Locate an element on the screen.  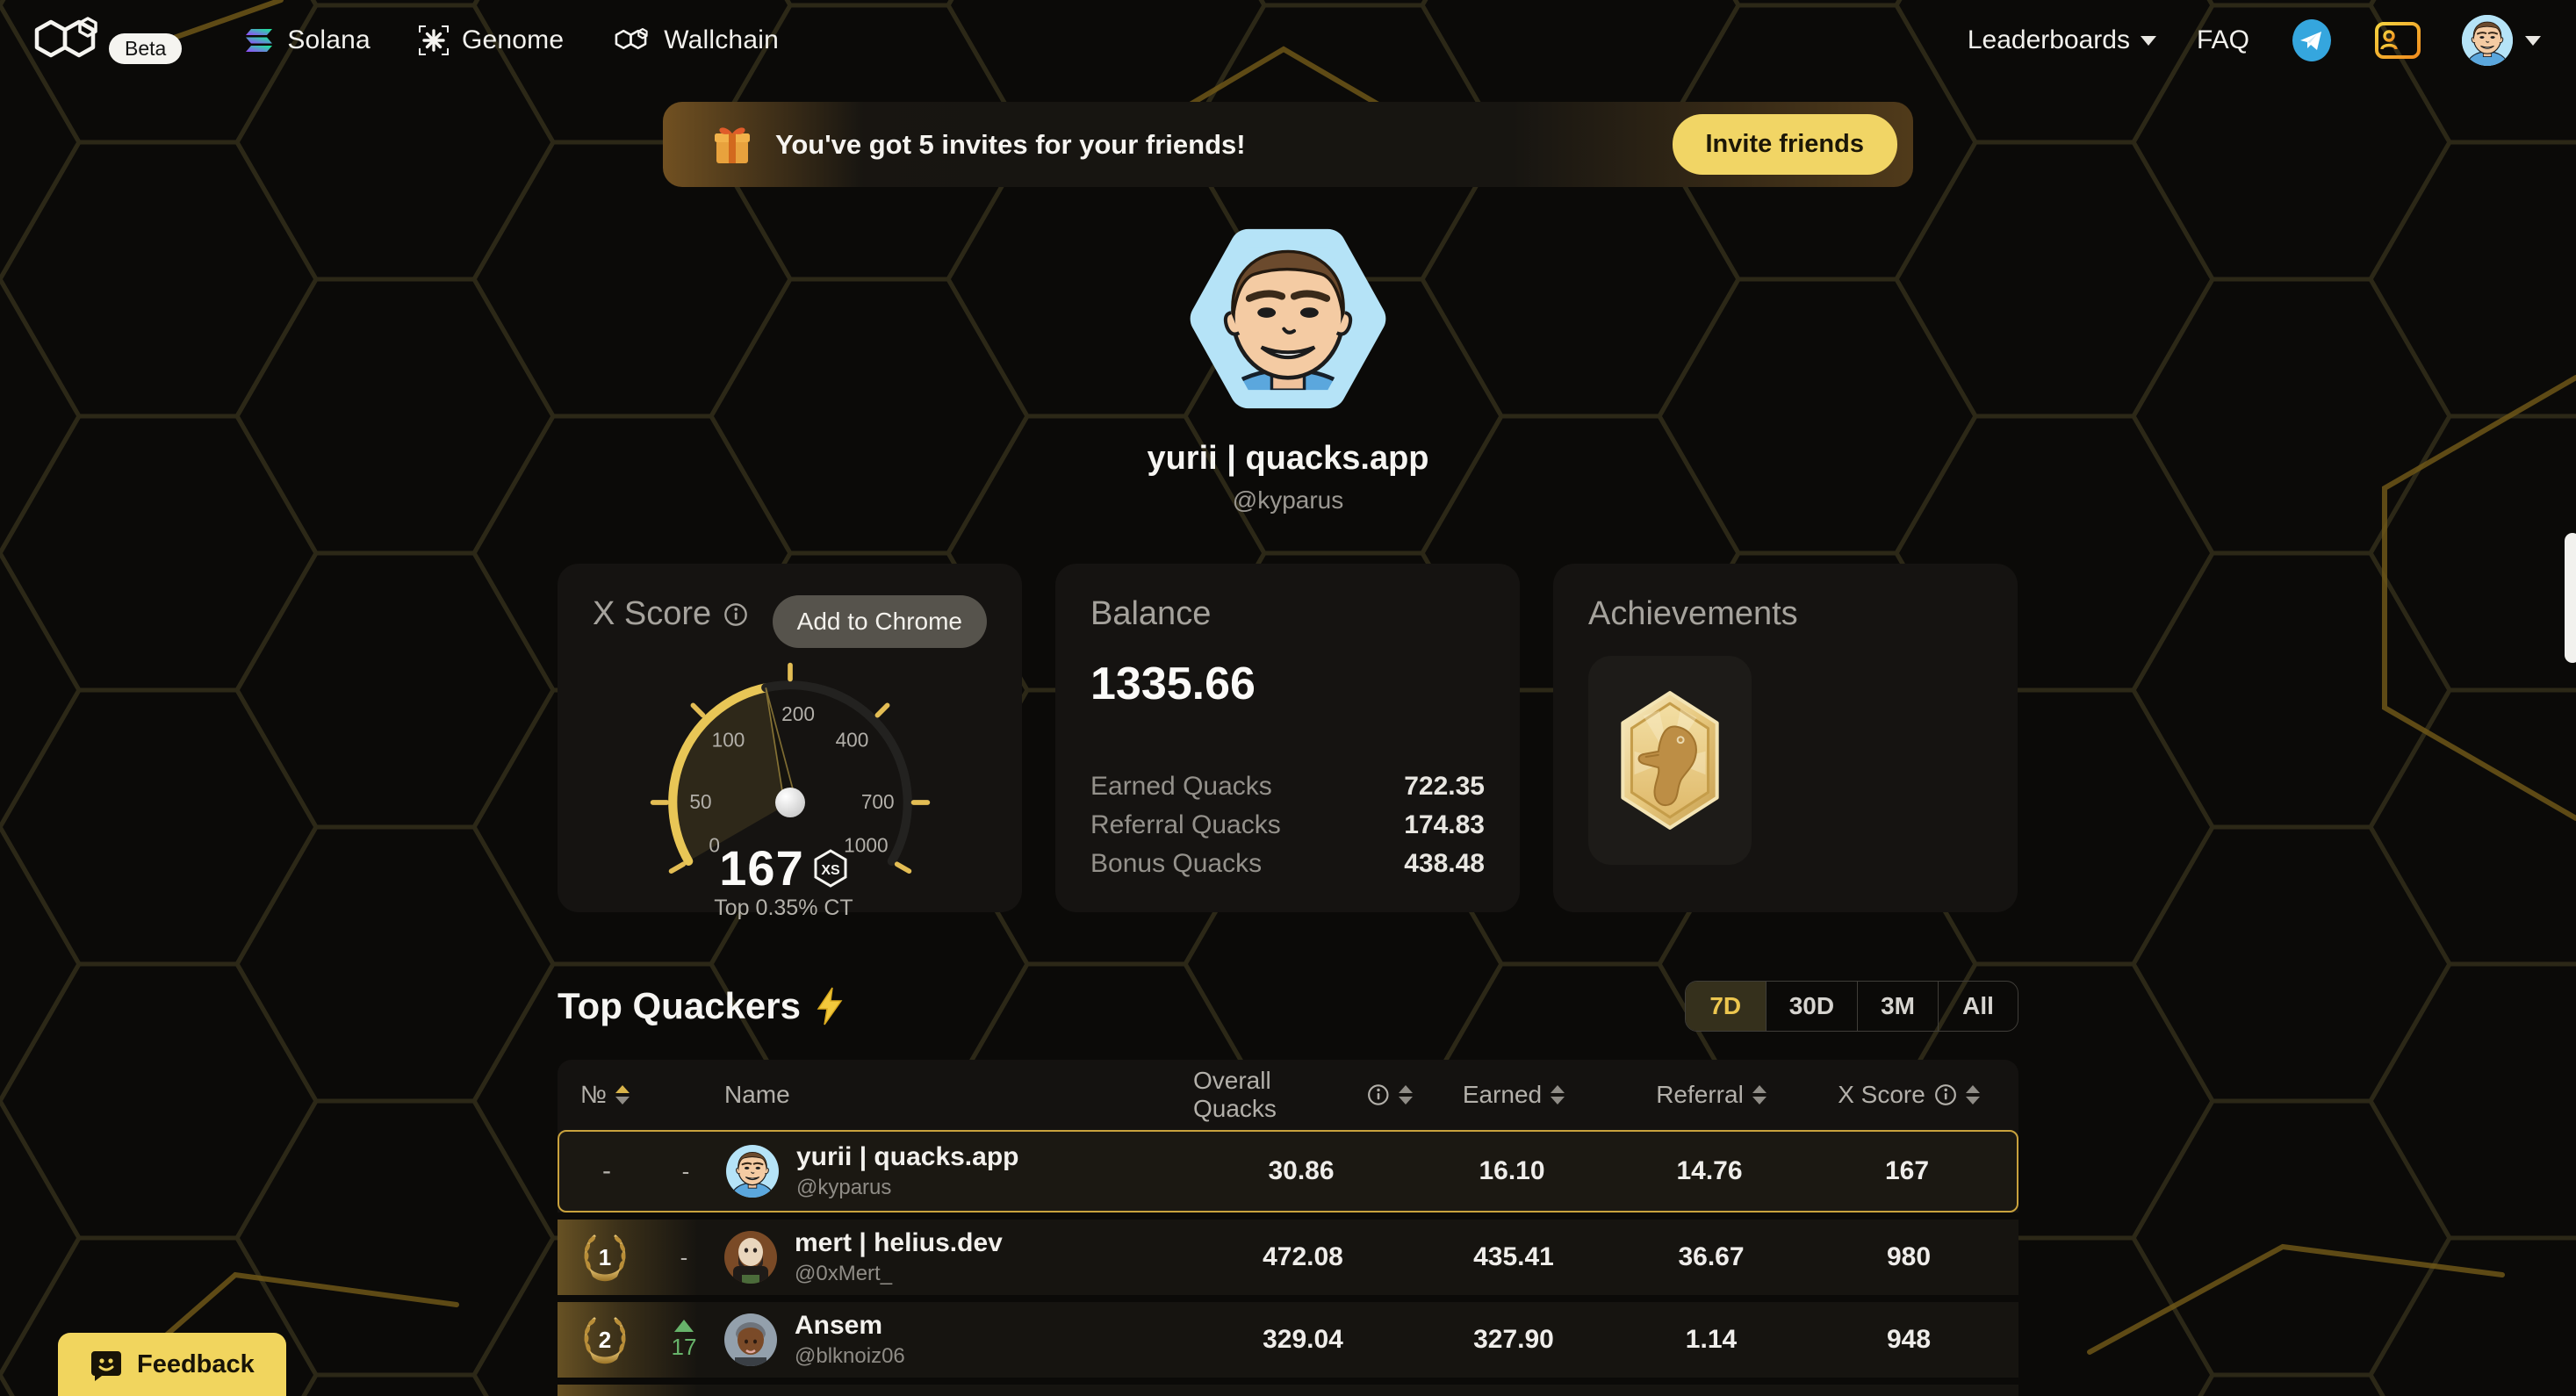
filter-3m: 3M is located at coordinates (1897, 1006).